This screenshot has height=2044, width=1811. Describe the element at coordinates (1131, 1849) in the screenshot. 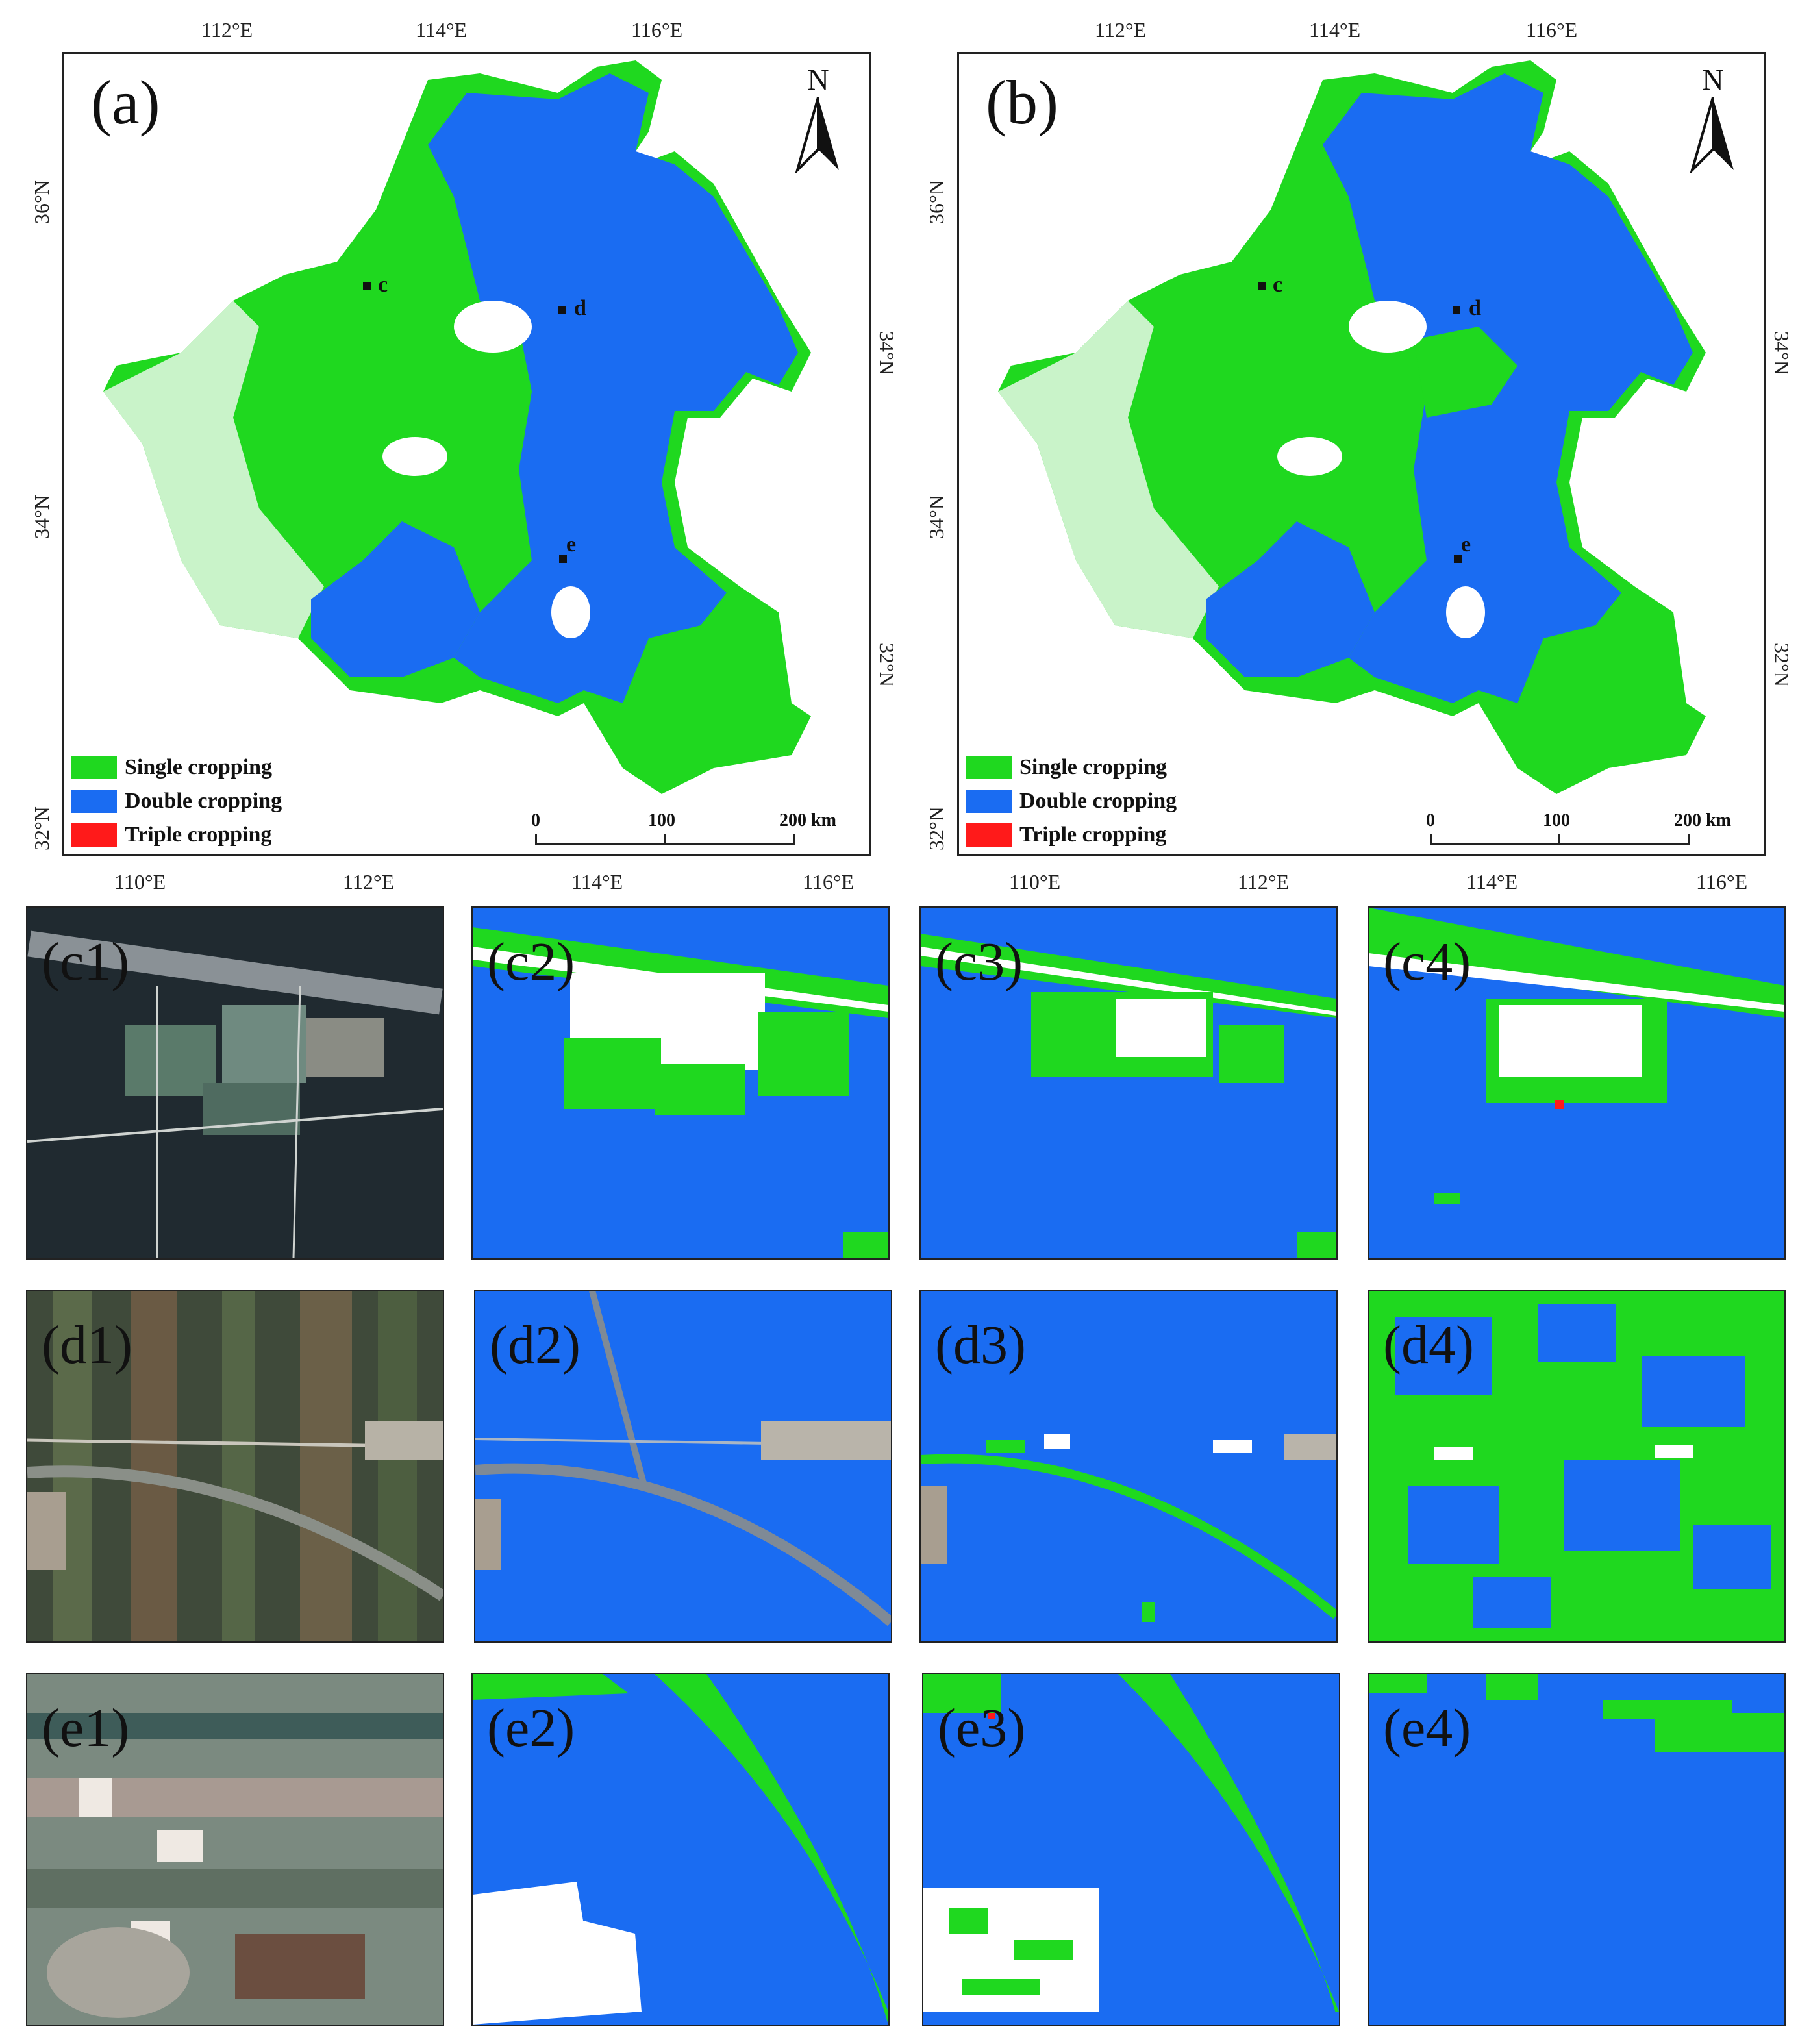

I see `classified-tile: (e3)` at that location.